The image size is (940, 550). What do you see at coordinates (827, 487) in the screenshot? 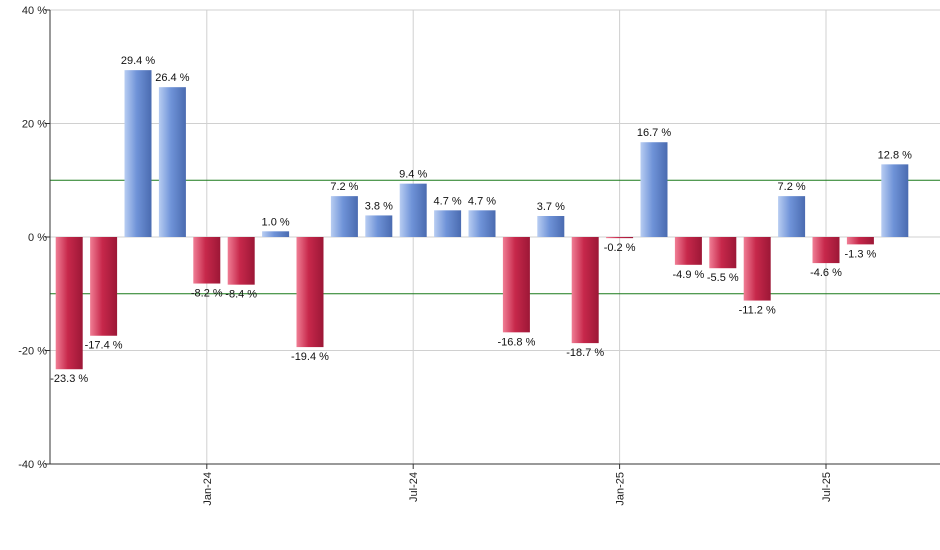
I see `x-tick-label: Jul-25` at bounding box center [827, 487].